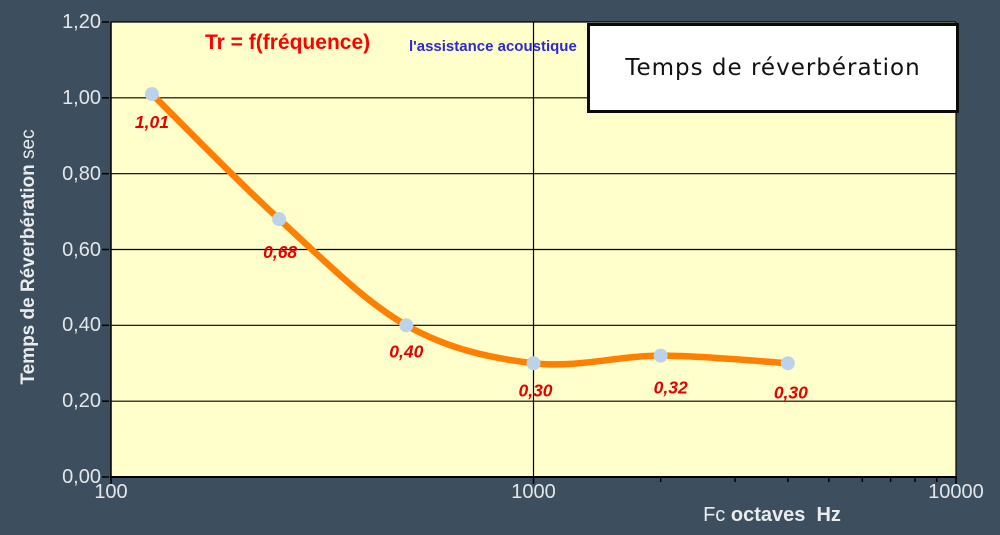 The height and width of the screenshot is (535, 1000). Describe the element at coordinates (671, 388) in the screenshot. I see `data-point-label: 0,32` at that location.